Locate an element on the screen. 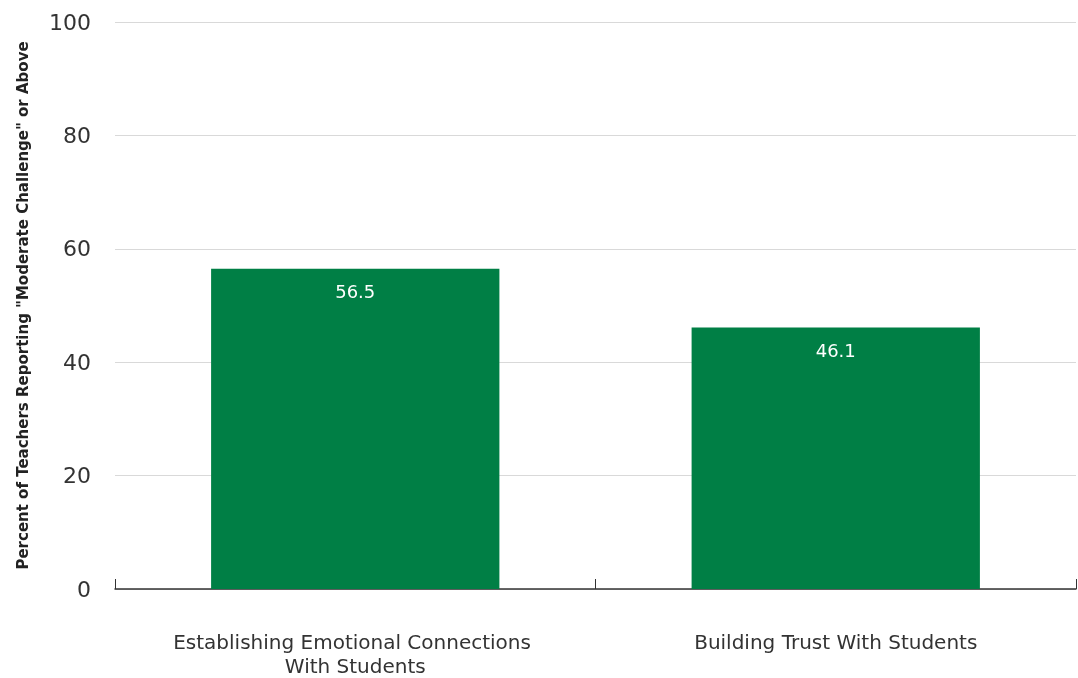 Image resolution: width=1078 pixels, height=678 pixels. x-tick-label: Establishing Emotional Connections With Students is located at coordinates (355, 654).